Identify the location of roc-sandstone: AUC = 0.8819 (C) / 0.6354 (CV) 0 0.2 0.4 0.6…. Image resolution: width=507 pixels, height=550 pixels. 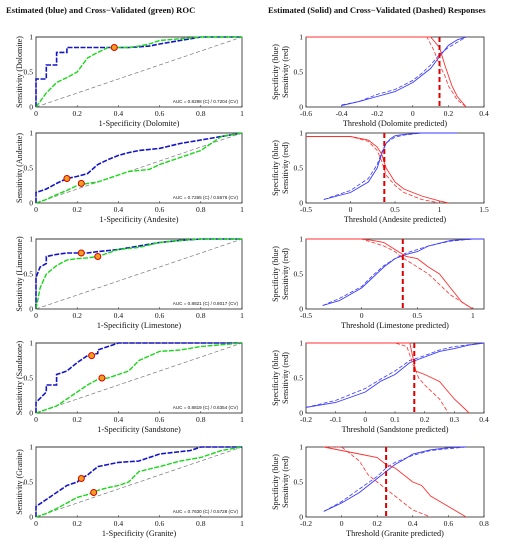
(129, 386).